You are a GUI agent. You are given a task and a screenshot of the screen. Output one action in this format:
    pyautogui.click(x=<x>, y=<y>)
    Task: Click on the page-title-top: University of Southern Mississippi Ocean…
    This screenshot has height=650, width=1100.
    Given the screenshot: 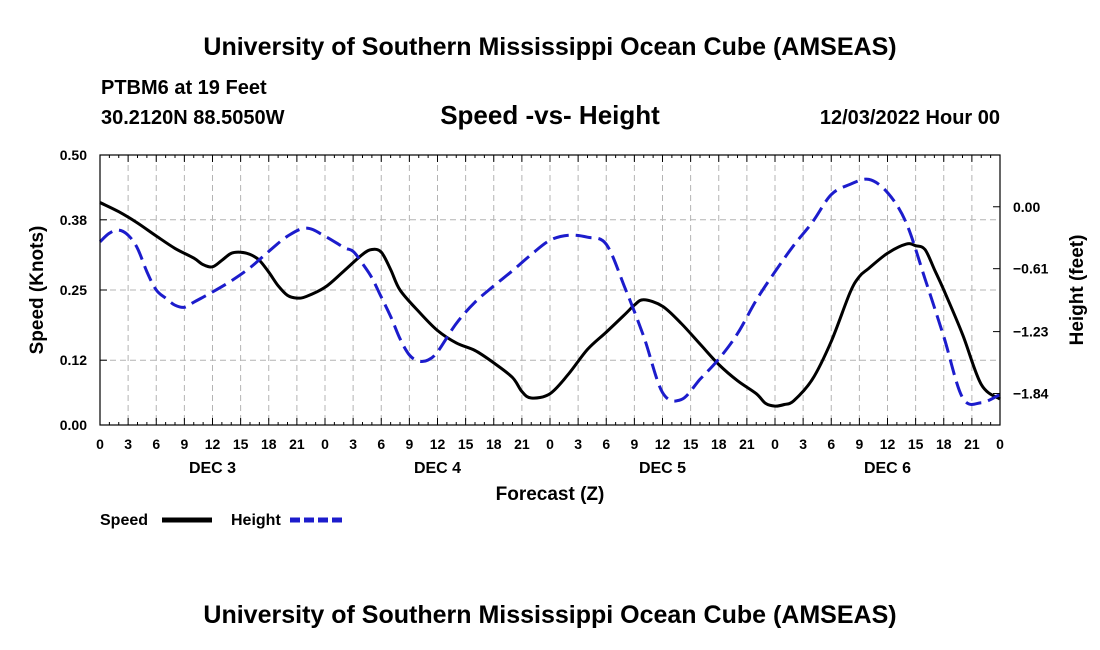 What is the action you would take?
    pyautogui.click(x=549, y=47)
    